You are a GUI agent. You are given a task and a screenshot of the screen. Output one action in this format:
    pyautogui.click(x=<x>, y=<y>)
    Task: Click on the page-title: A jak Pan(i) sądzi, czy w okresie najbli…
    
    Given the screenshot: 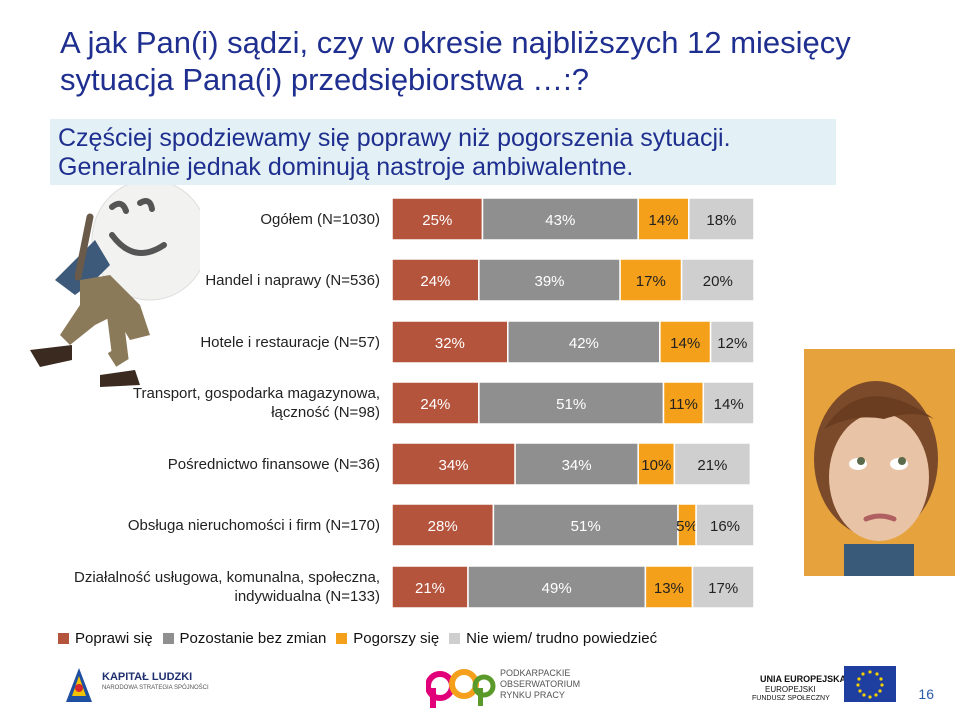 What is the action you would take?
    pyautogui.click(x=455, y=61)
    